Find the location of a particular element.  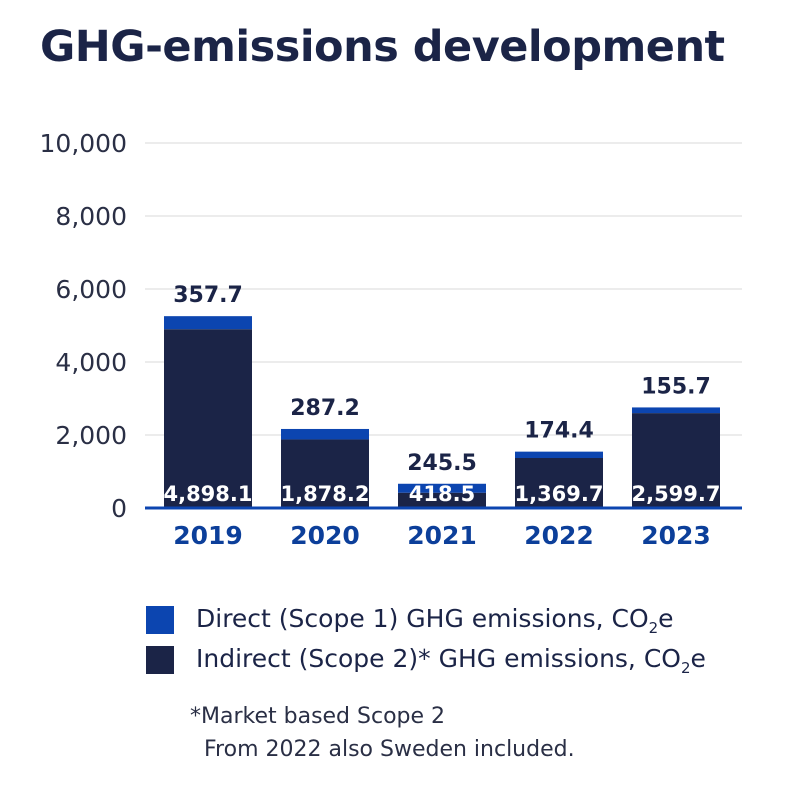

y-axis-ticks: 0 2,000 4,000 6,000 8,000 10,000 is located at coordinates (83, 326).